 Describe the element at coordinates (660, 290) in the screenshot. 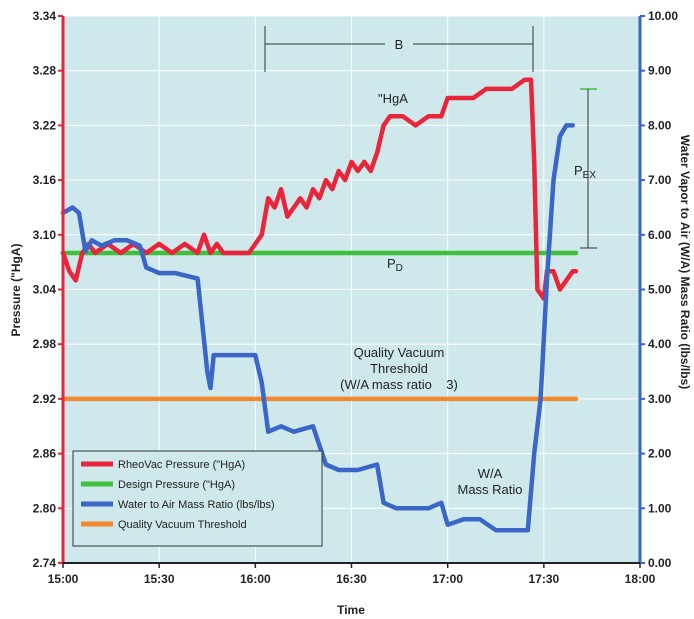

I see `y2-tick-label: 5.00` at that location.